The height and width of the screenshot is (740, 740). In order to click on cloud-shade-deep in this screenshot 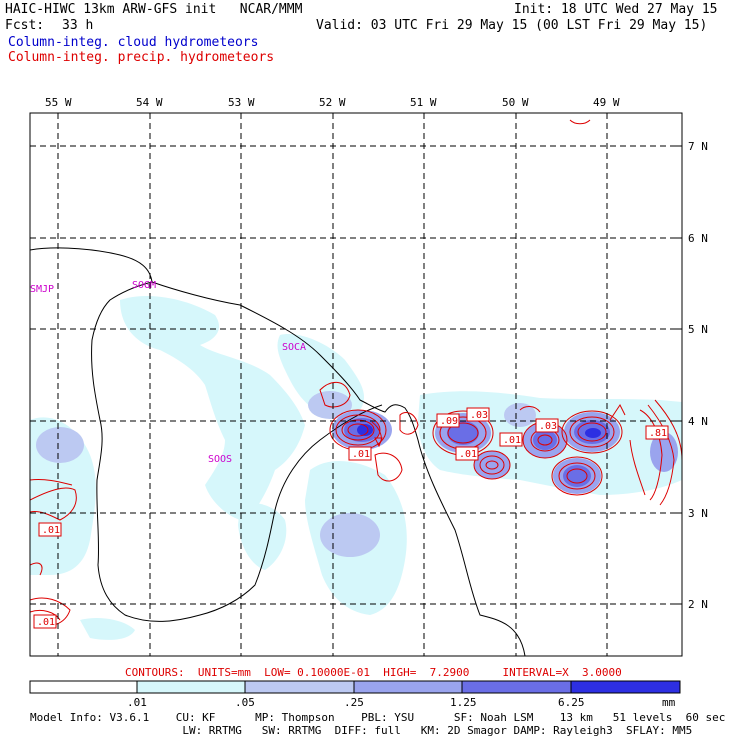, I will do `click(545, 440)`.